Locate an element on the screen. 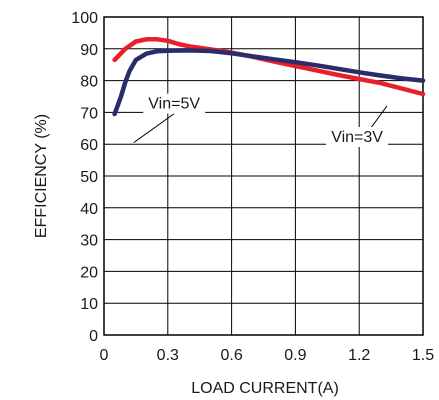 This screenshot has height=400, width=439. annotation-pointer is located at coordinates (154, 128).